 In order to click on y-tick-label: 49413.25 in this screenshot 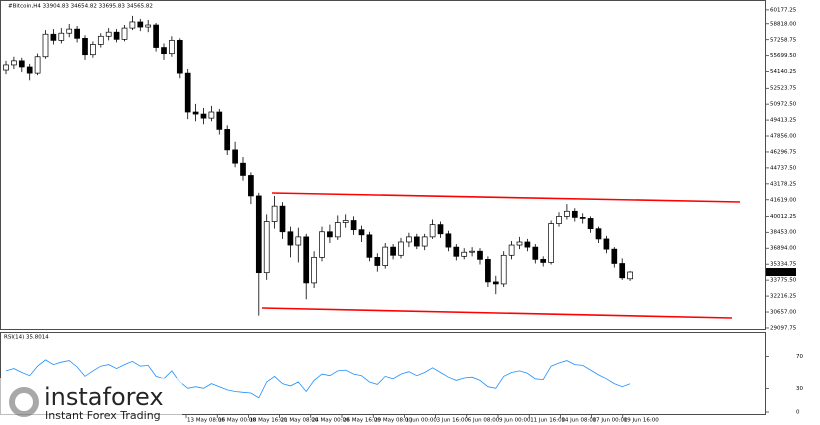, I will do `click(783, 121)`.